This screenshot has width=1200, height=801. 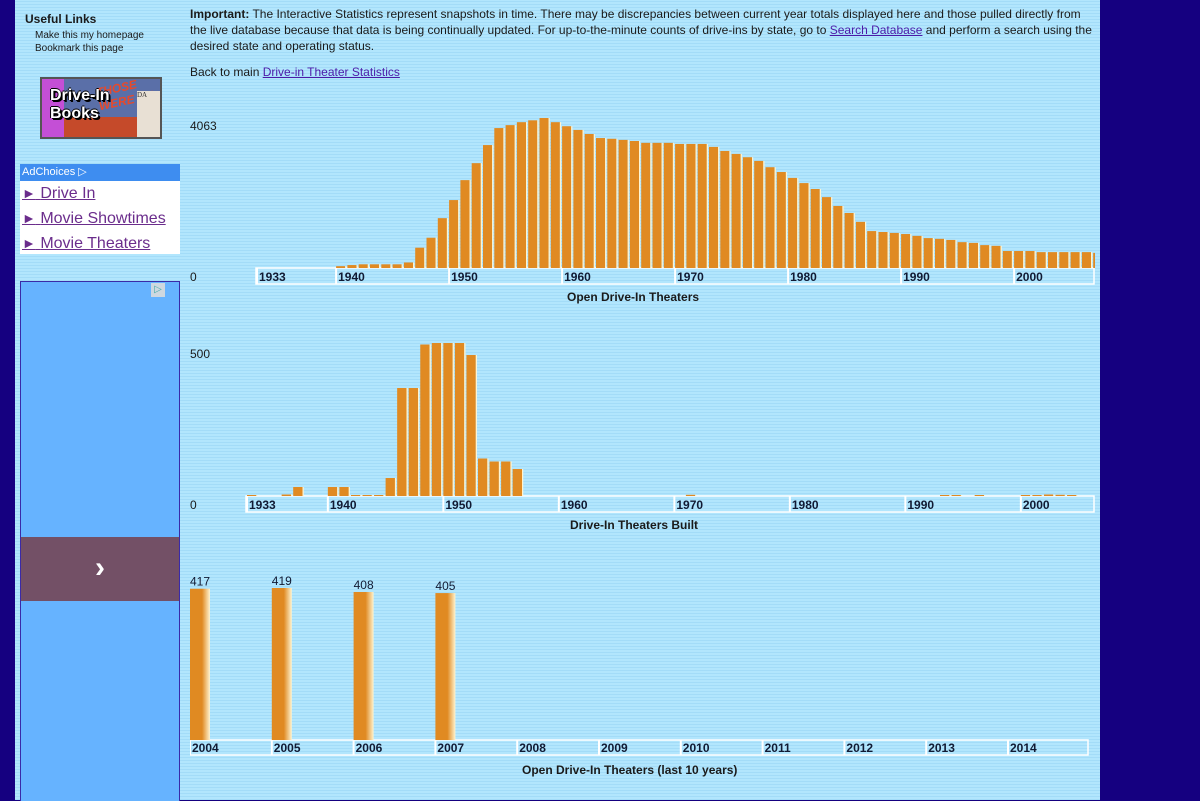 What do you see at coordinates (101, 193) in the screenshot?
I see `ad-link-drive-in: ► Drive In` at bounding box center [101, 193].